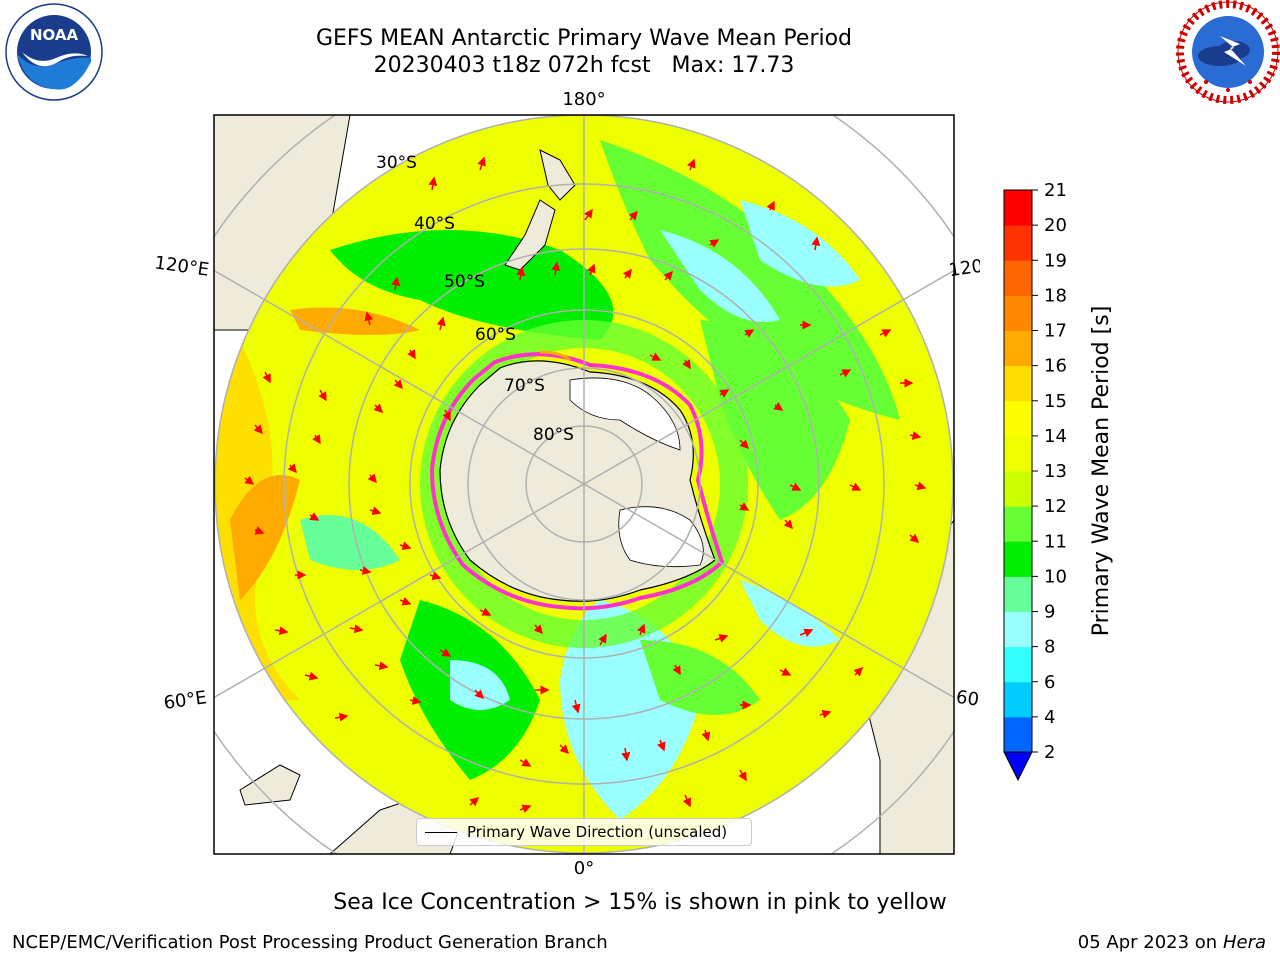 The height and width of the screenshot is (960, 1280). Describe the element at coordinates (396, 163) in the screenshot. I see `lat-label-30s: 30°S` at that location.